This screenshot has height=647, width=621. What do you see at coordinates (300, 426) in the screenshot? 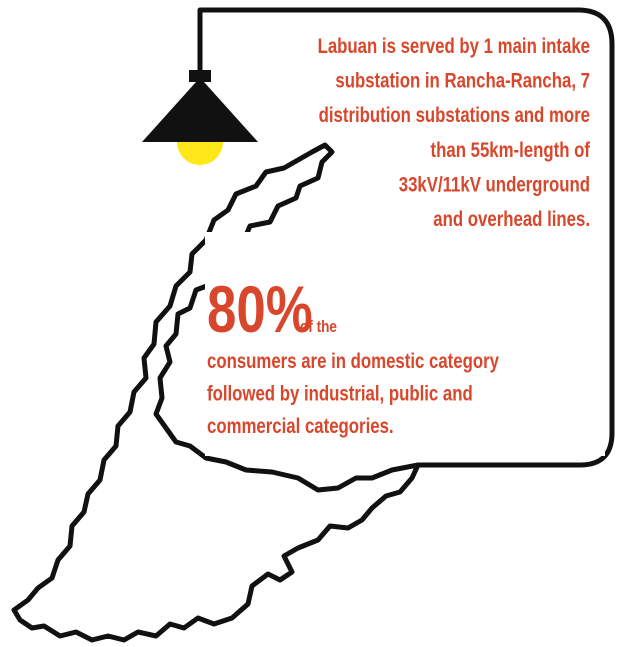
I see `detail-line: commercial categories.` at bounding box center [300, 426].